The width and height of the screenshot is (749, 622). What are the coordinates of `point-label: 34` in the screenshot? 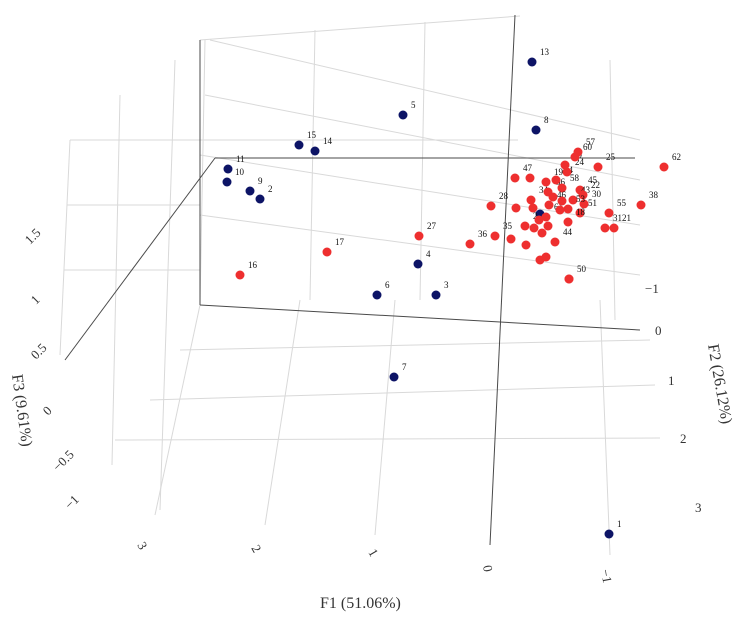 It's located at (544, 190).